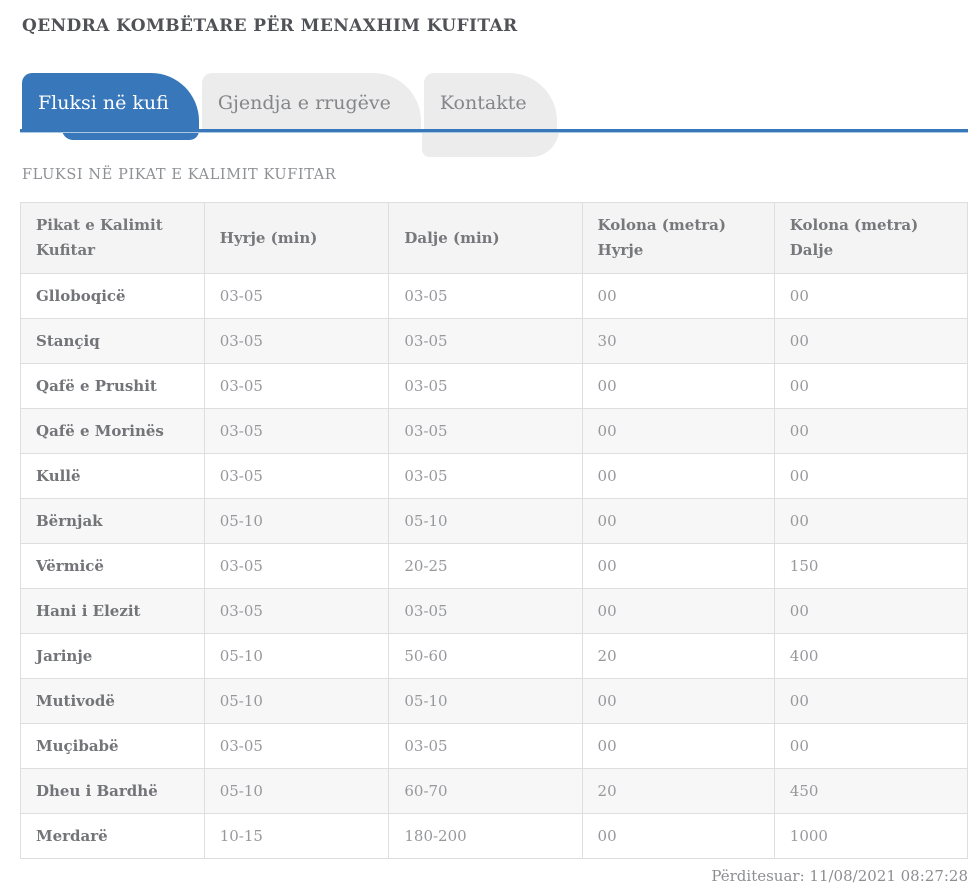 Image resolution: width=980 pixels, height=889 pixels. What do you see at coordinates (494, 131) in the screenshot?
I see `tab-underline` at bounding box center [494, 131].